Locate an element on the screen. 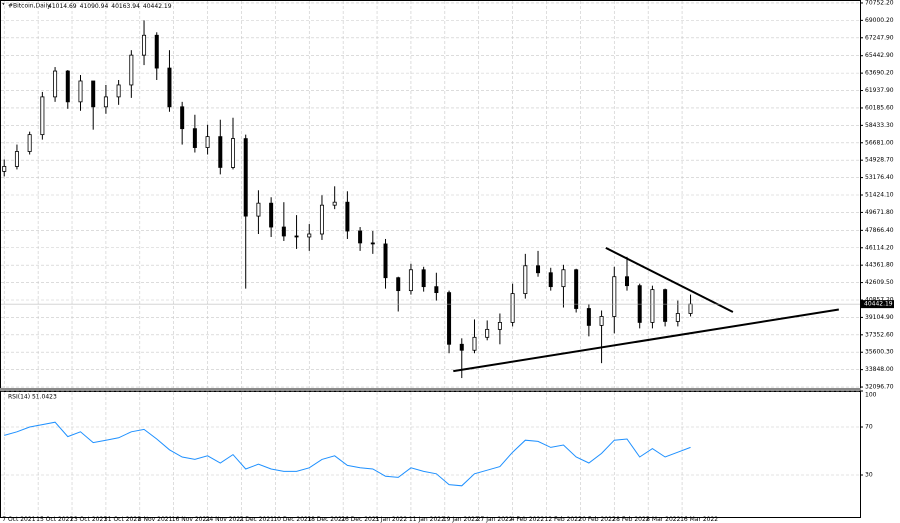 The height and width of the screenshot is (523, 900). y-tick-label: 44361.80 is located at coordinates (879, 265).